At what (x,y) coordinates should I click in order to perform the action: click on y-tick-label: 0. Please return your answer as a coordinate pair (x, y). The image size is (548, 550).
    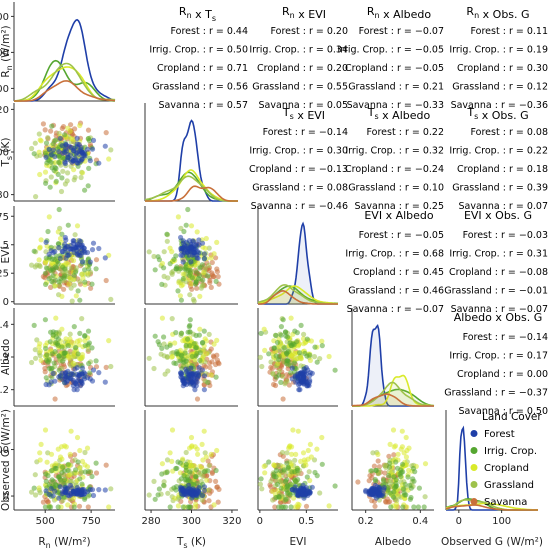
    Looking at the image, I should click on (6, 497).